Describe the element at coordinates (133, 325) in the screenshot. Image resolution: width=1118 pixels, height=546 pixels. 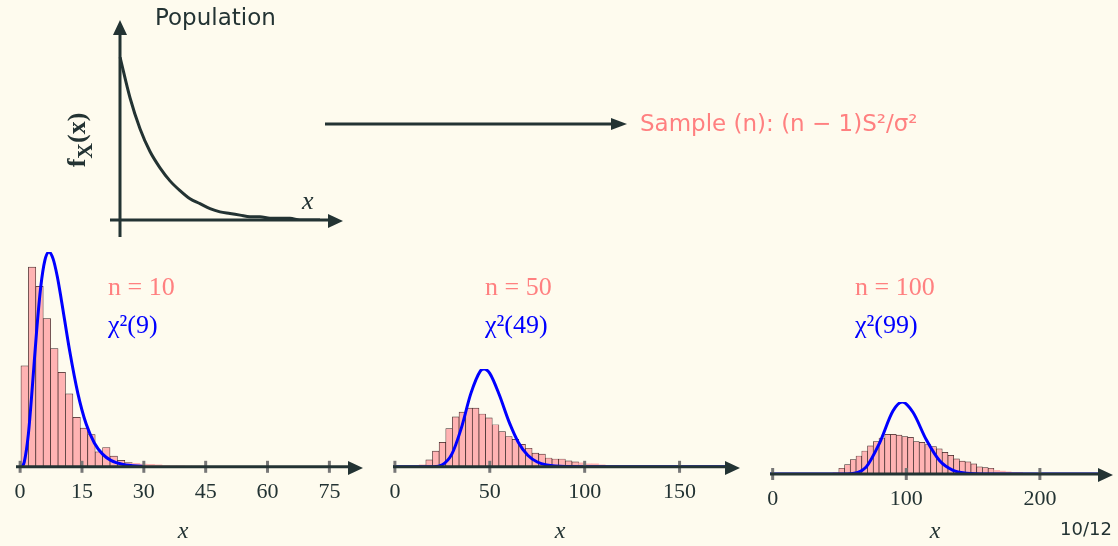
I see `series-label: χ²(9)` at that location.